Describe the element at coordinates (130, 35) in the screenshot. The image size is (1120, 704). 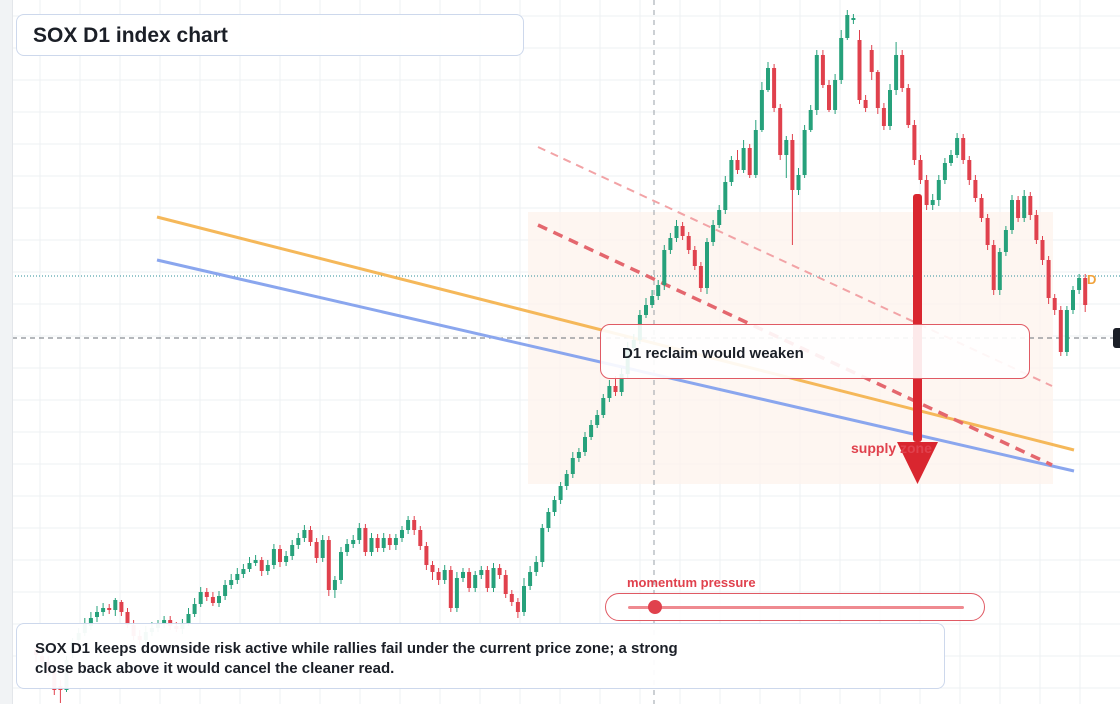
I see `chart-title-text: SOX D1 index chart` at that location.